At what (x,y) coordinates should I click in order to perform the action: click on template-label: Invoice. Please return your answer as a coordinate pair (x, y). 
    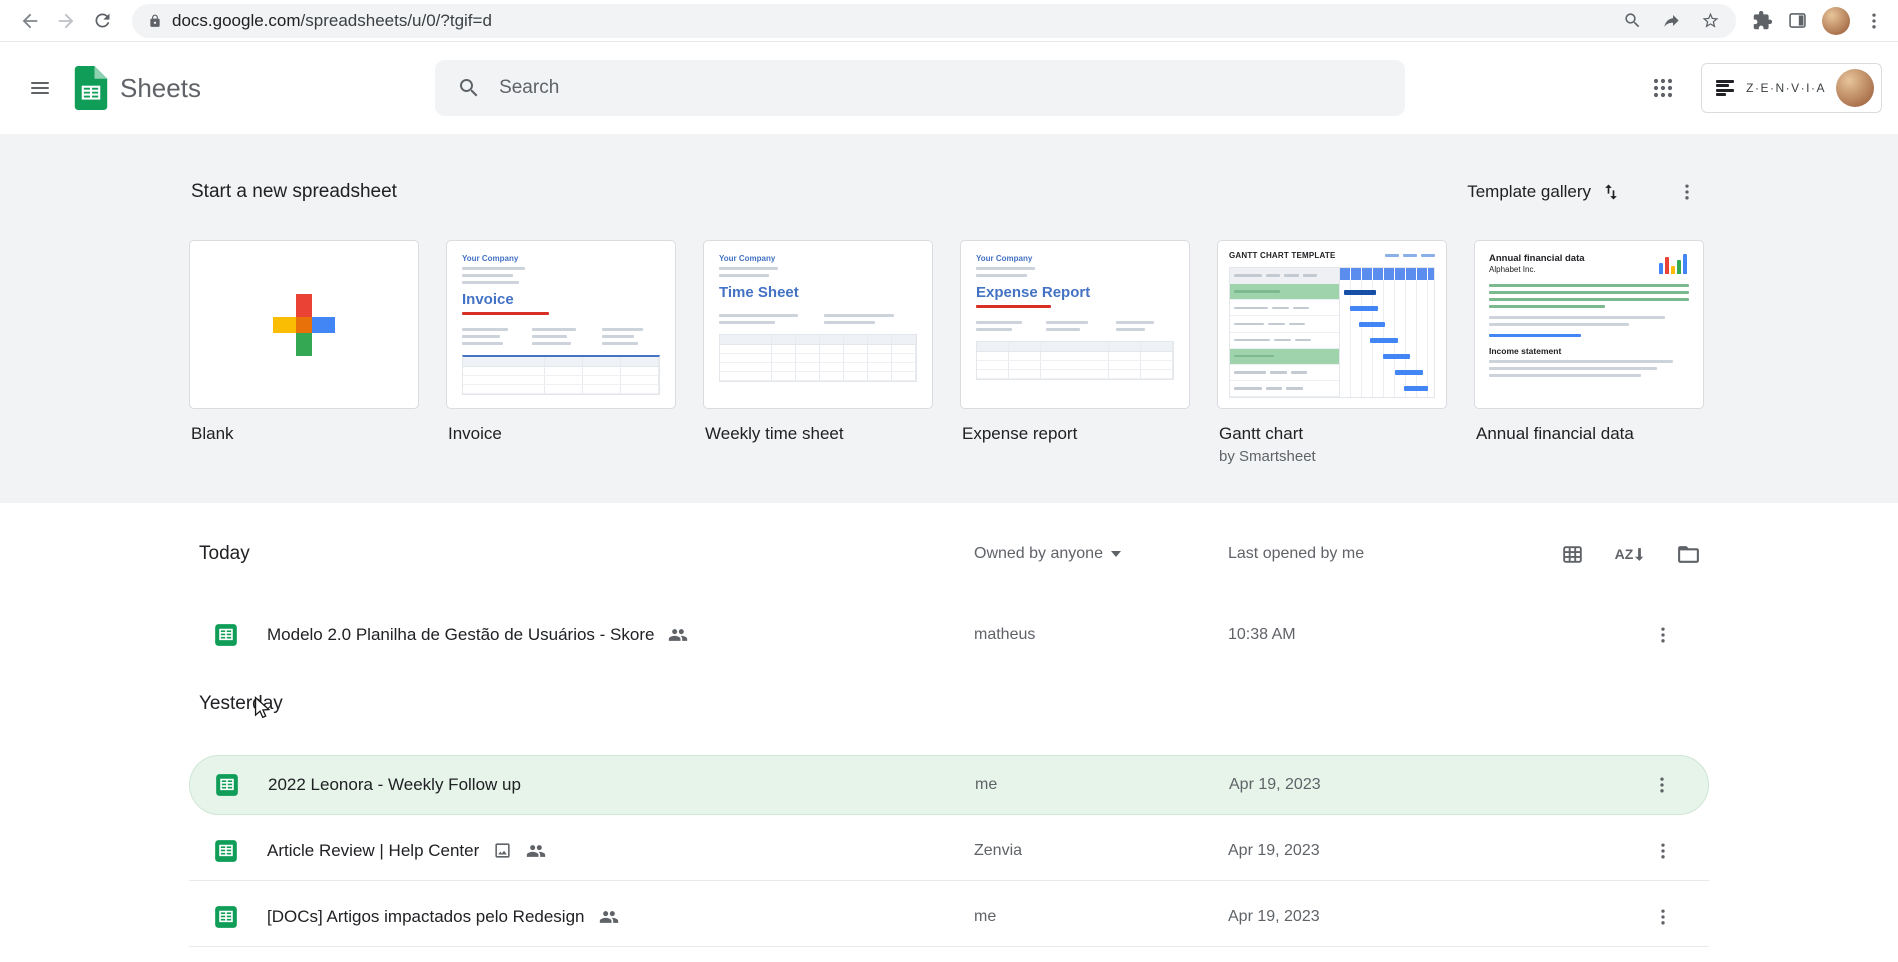
    Looking at the image, I should click on (475, 433).